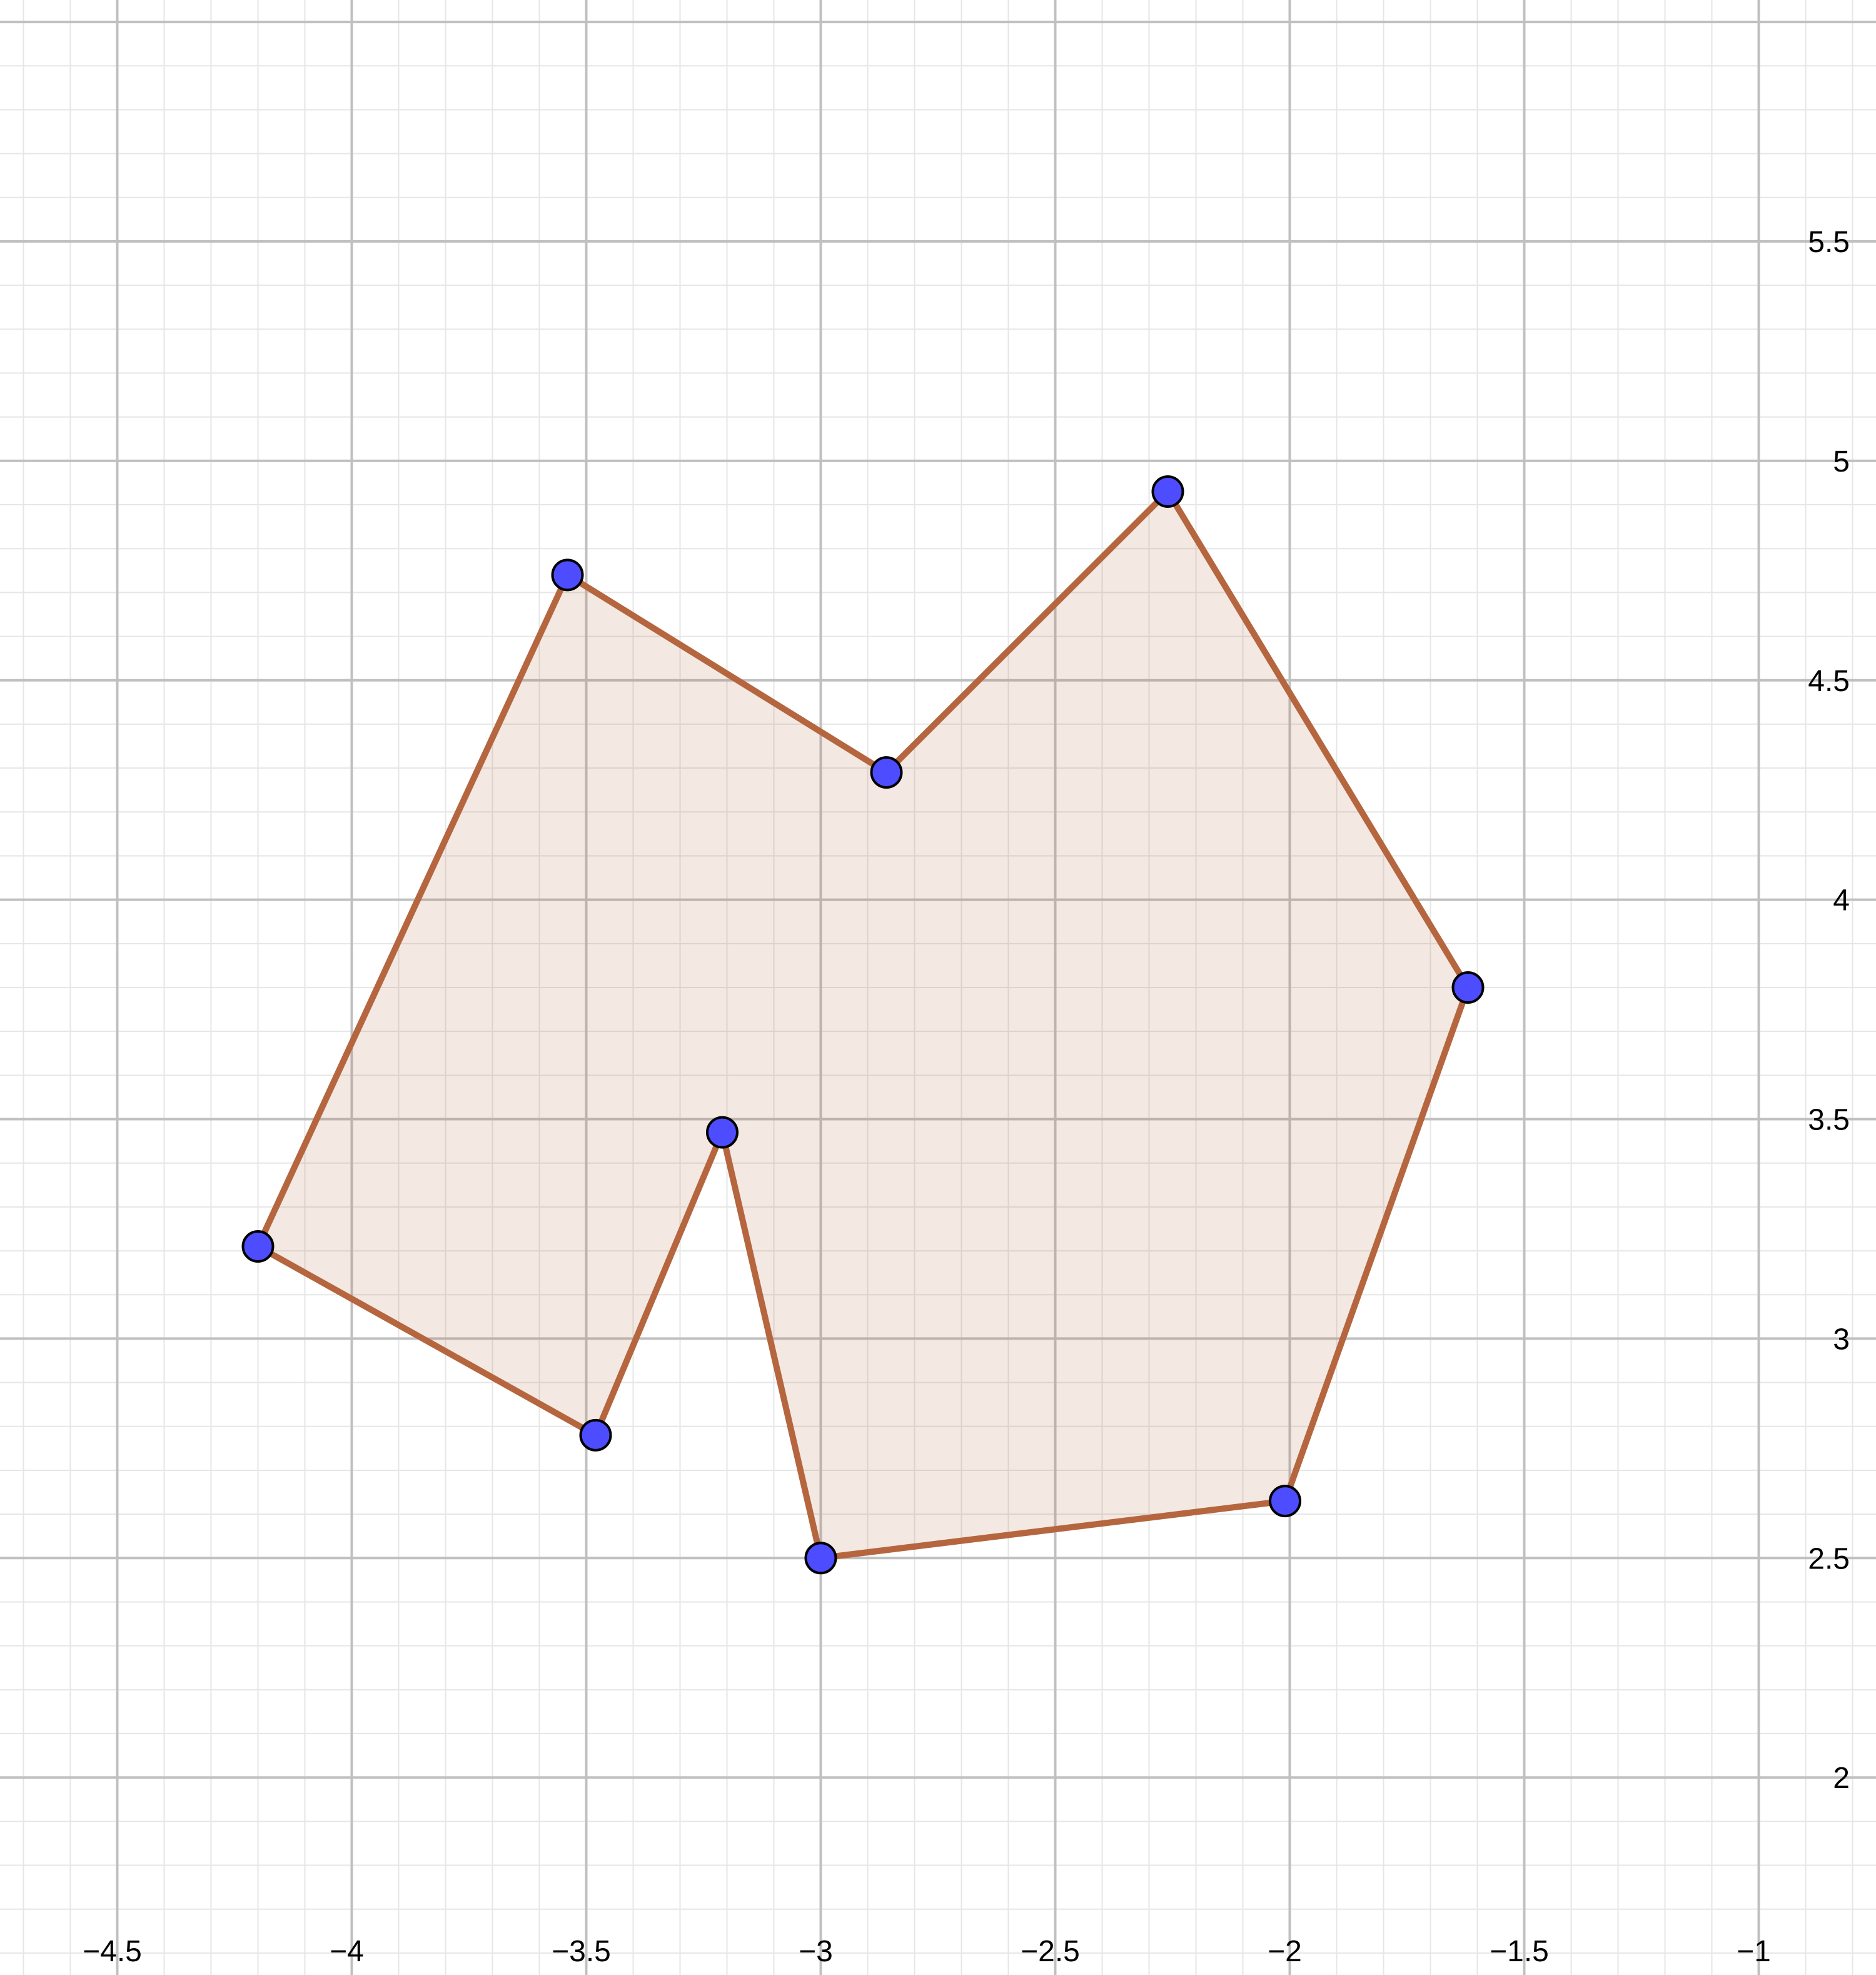  What do you see at coordinates (347, 1951) in the screenshot?
I see `x-tick-label: −4` at bounding box center [347, 1951].